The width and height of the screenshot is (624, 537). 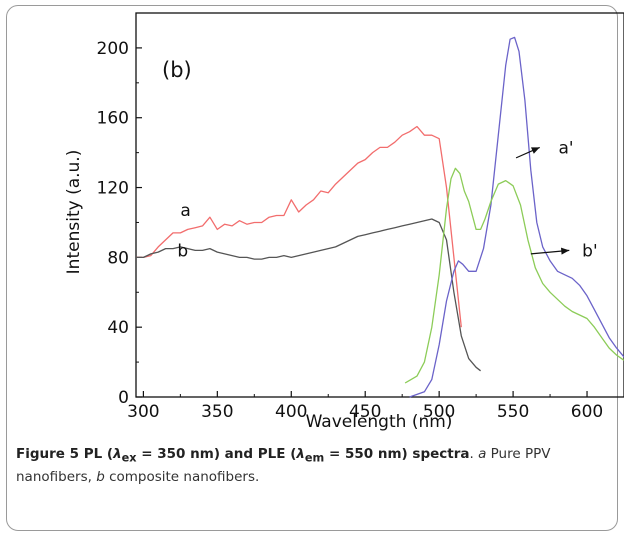 What do you see at coordinates (314, 458) in the screenshot?
I see `caption-sub-2: em` at bounding box center [314, 458].